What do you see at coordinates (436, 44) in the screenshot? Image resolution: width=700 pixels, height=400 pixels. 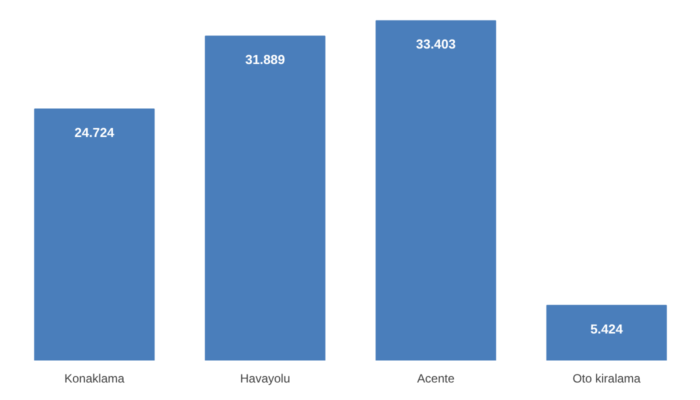 I see `data-label: 33.403` at bounding box center [436, 44].